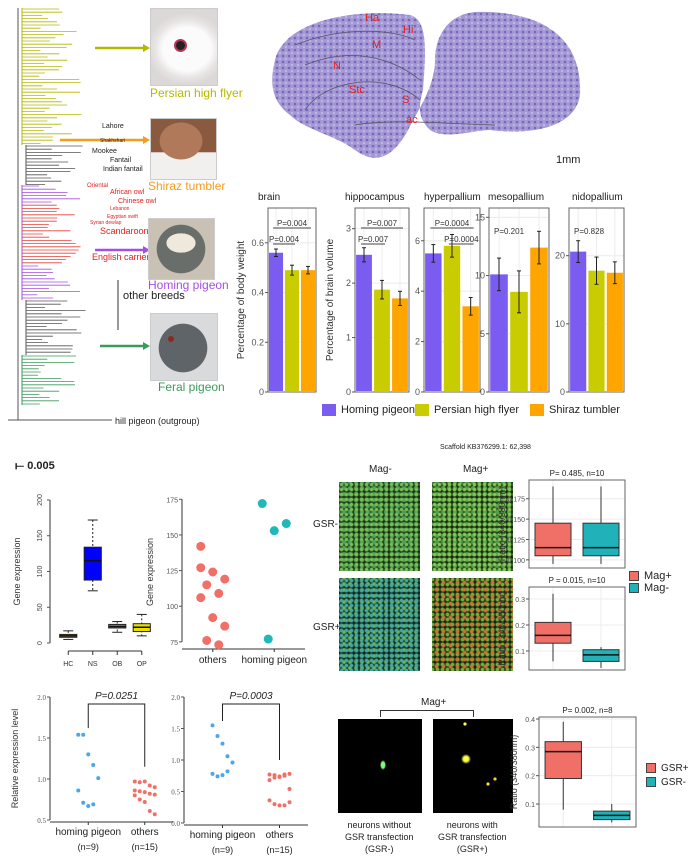 The height and width of the screenshot is (868, 691). Describe the element at coordinates (408, 30) in the screenshot. I see `region-label-hi: Hi` at that location.